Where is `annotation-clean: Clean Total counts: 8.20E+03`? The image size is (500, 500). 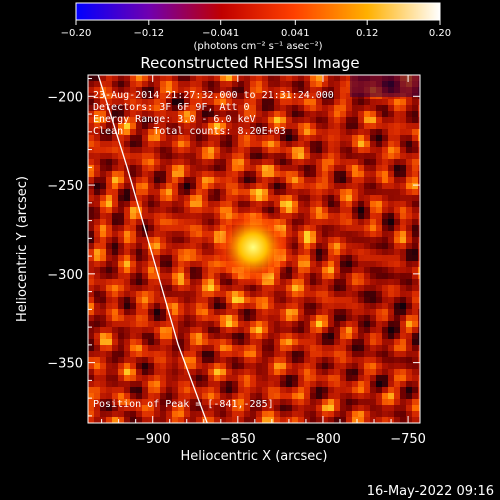
annotation-clean: Clean Total counts: 8.20E+03 is located at coordinates (189, 131).